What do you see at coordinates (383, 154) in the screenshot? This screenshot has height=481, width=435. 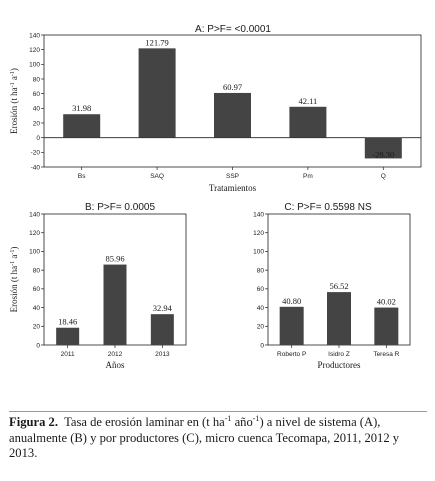 I see `data-label: -28.30` at bounding box center [383, 154].